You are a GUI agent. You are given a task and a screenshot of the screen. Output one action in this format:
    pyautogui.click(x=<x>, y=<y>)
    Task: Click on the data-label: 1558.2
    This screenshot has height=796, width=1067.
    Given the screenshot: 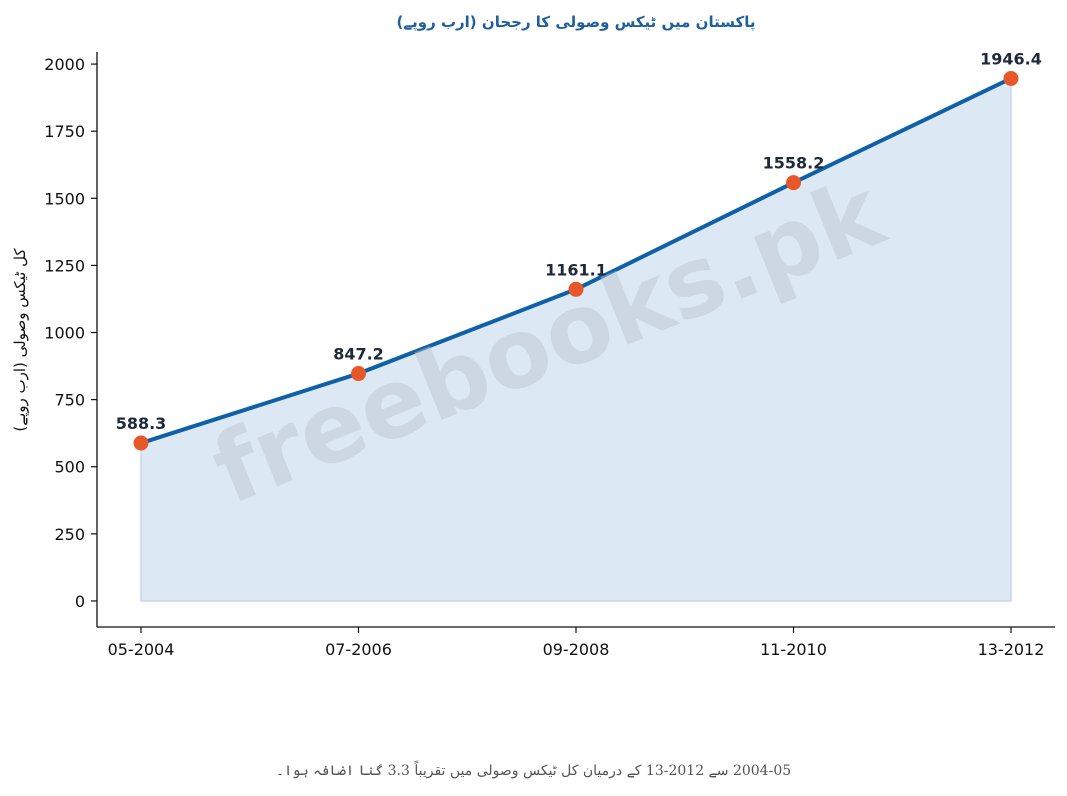 What is the action you would take?
    pyautogui.click(x=794, y=163)
    